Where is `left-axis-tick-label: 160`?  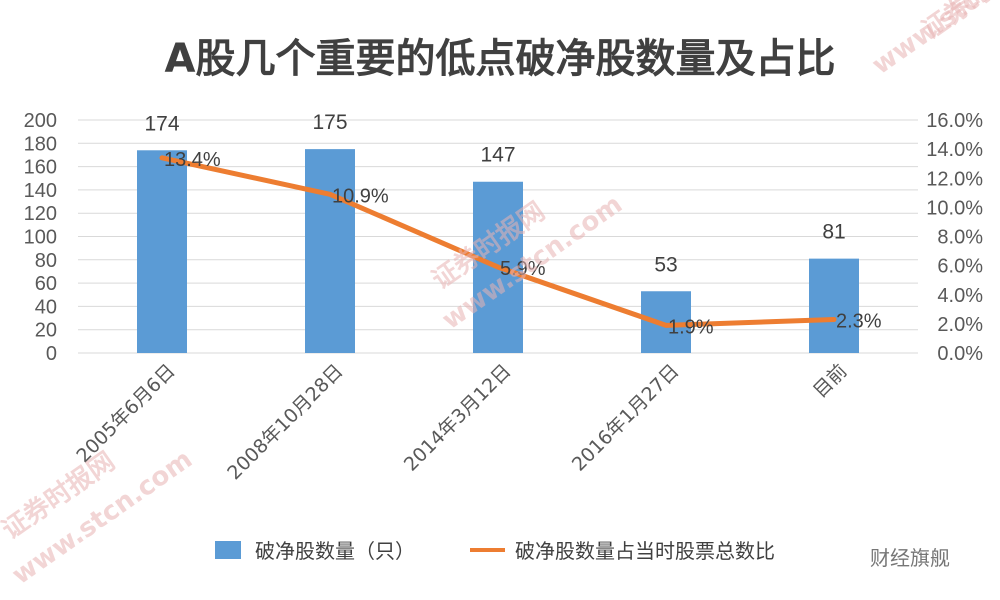 left-axis-tick-label: 160 is located at coordinates (40, 168).